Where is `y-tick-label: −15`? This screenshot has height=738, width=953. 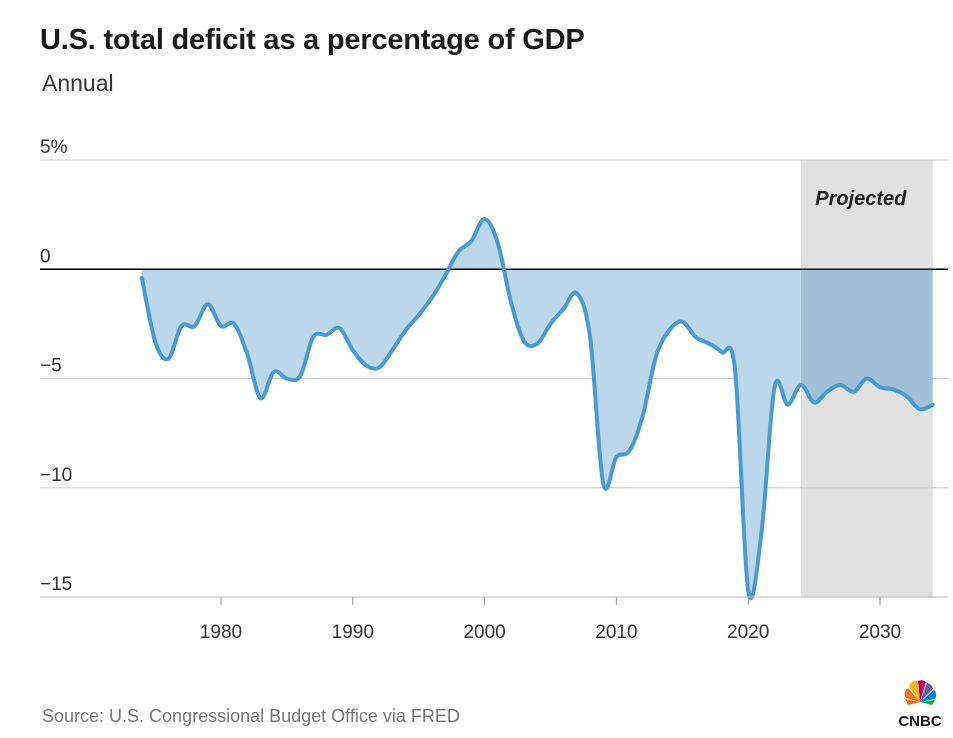 y-tick-label: −15 is located at coordinates (56, 584).